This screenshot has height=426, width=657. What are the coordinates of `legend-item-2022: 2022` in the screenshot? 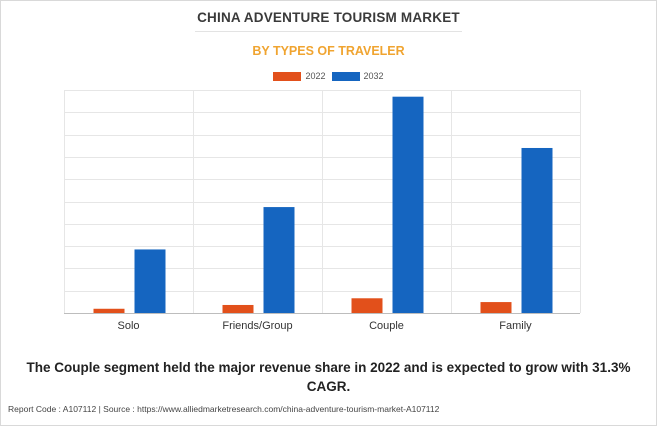 It's located at (299, 76).